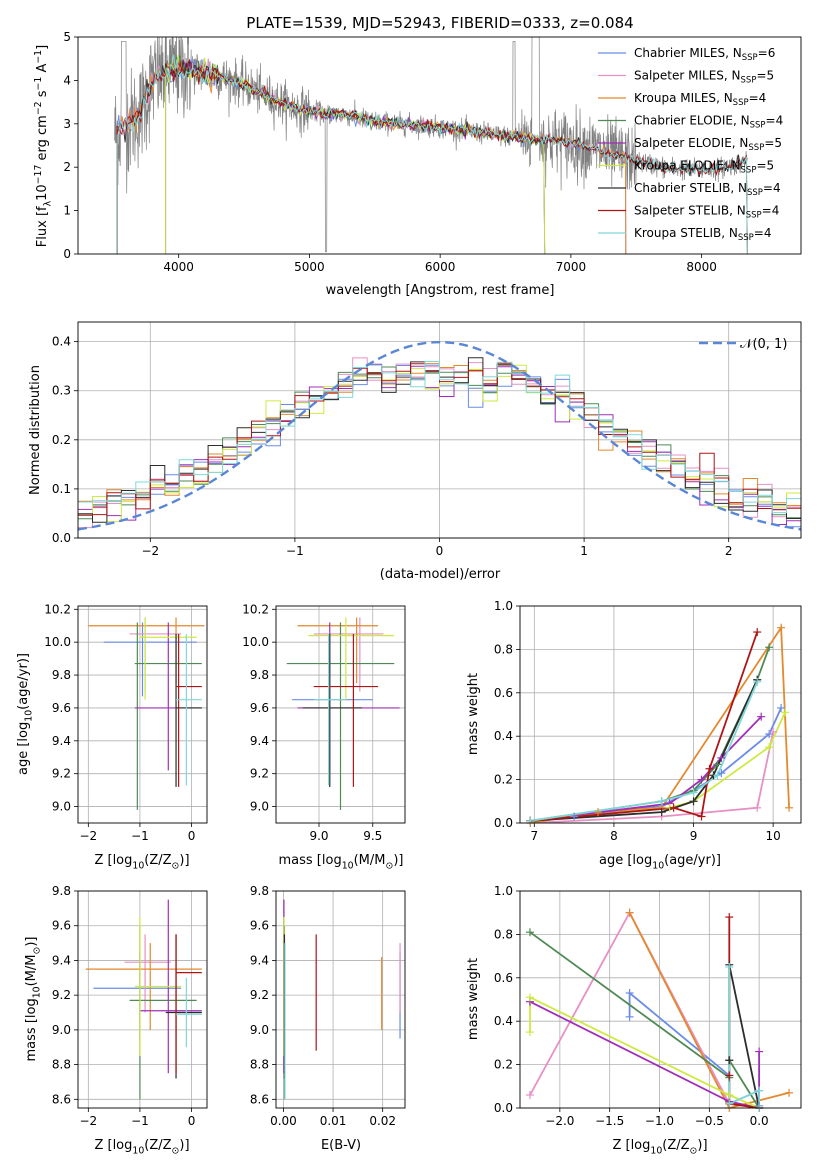 The width and height of the screenshot is (819, 1170). What do you see at coordinates (704, 77) in the screenshot?
I see `legend-label: Salpeter MILES, NSSP=5` at bounding box center [704, 77].